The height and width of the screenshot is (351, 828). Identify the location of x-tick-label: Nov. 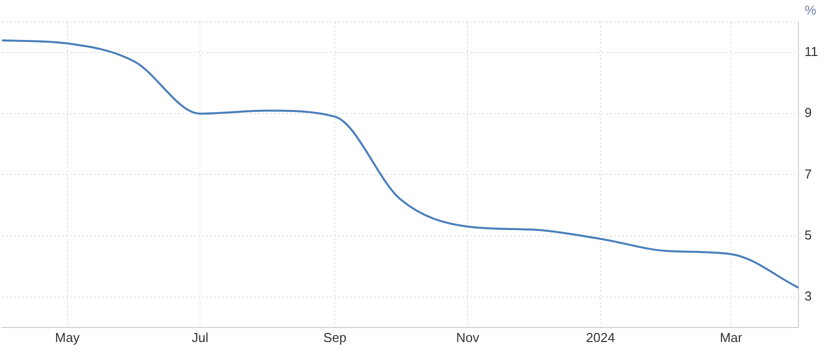
(468, 337).